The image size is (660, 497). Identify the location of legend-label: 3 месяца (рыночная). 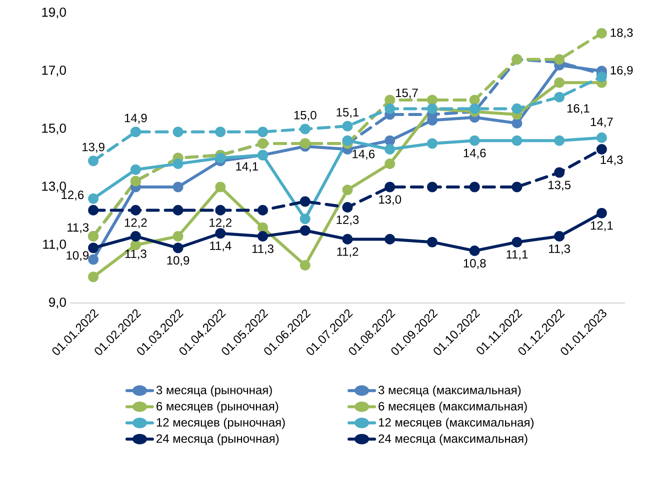
(214, 391).